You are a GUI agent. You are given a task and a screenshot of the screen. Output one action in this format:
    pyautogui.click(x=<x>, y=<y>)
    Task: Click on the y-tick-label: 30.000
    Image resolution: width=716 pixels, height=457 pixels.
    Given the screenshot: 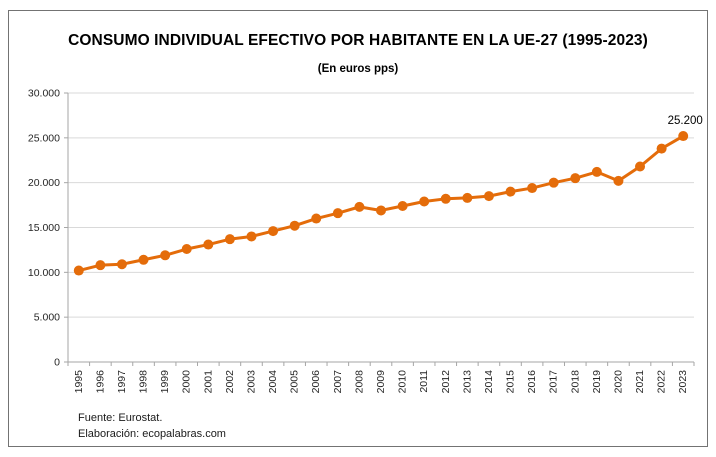 What is the action you would take?
    pyautogui.click(x=44, y=94)
    